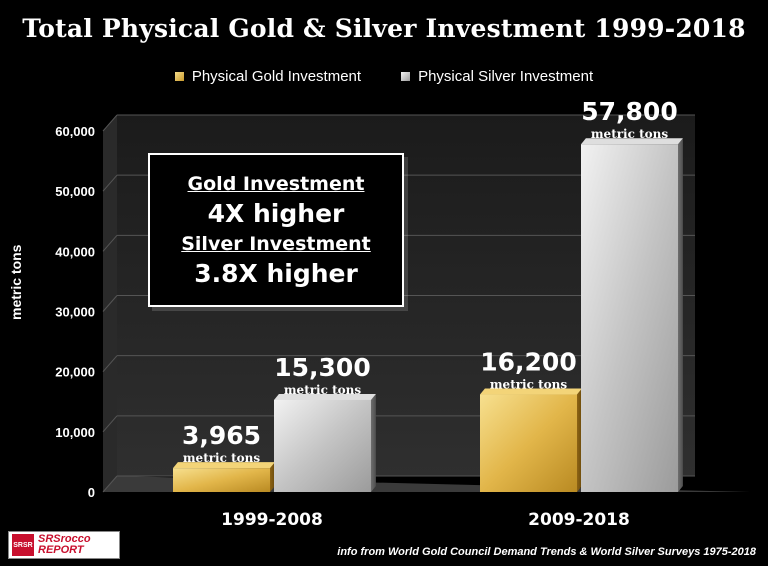 The height and width of the screenshot is (566, 768). What do you see at coordinates (179, 76) in the screenshot?
I see `legend-swatch-gold` at bounding box center [179, 76].